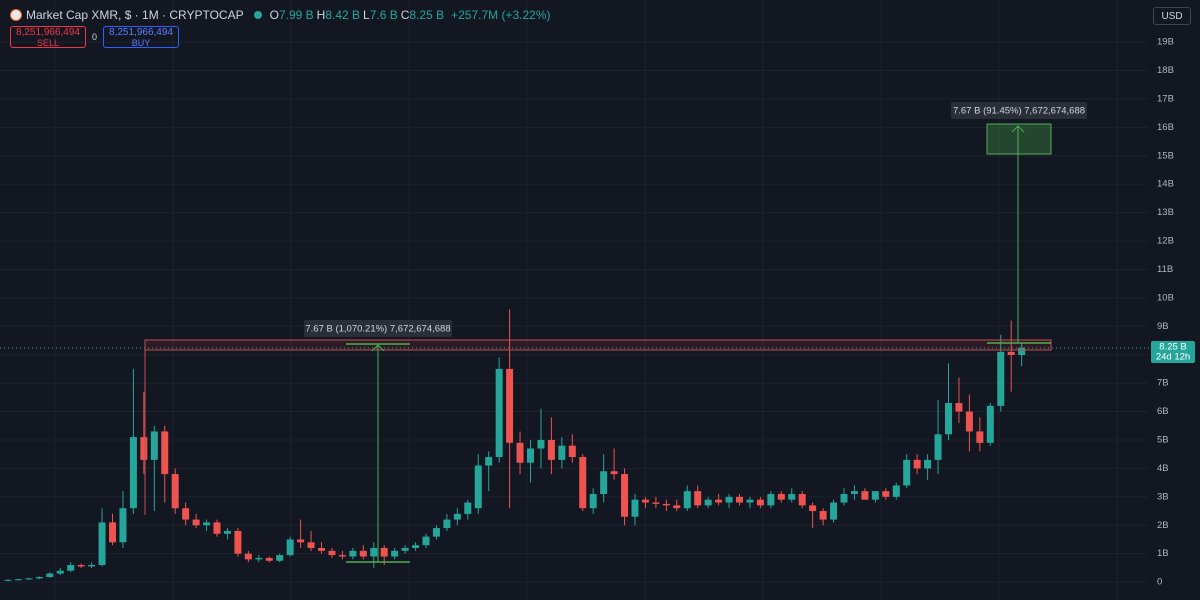 The width and height of the screenshot is (1200, 600). What do you see at coordinates (1172, 16) in the screenshot?
I see `currency-button: USD` at bounding box center [1172, 16].